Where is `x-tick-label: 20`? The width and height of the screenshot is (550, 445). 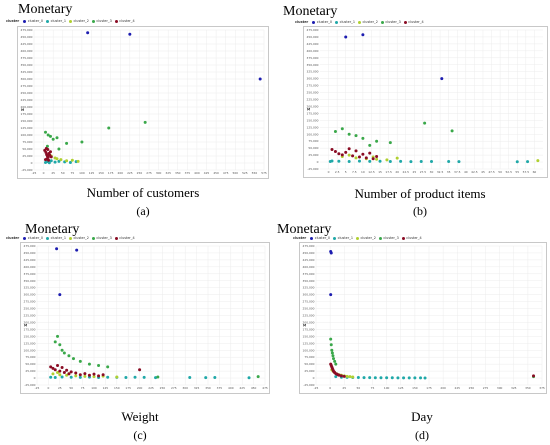
x-tick-label: 20 is located at coordinates (397, 172).